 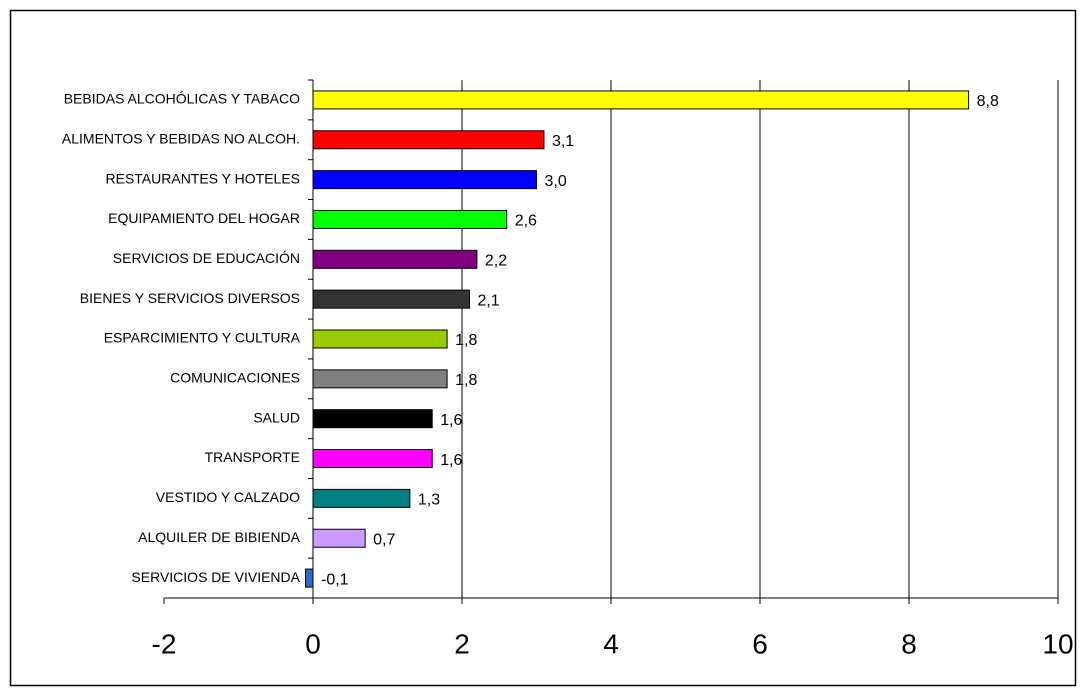 What do you see at coordinates (181, 138) in the screenshot?
I see `y-tick-label: ALIMENTOS Y BEBIDAS NO ALCOH.` at bounding box center [181, 138].